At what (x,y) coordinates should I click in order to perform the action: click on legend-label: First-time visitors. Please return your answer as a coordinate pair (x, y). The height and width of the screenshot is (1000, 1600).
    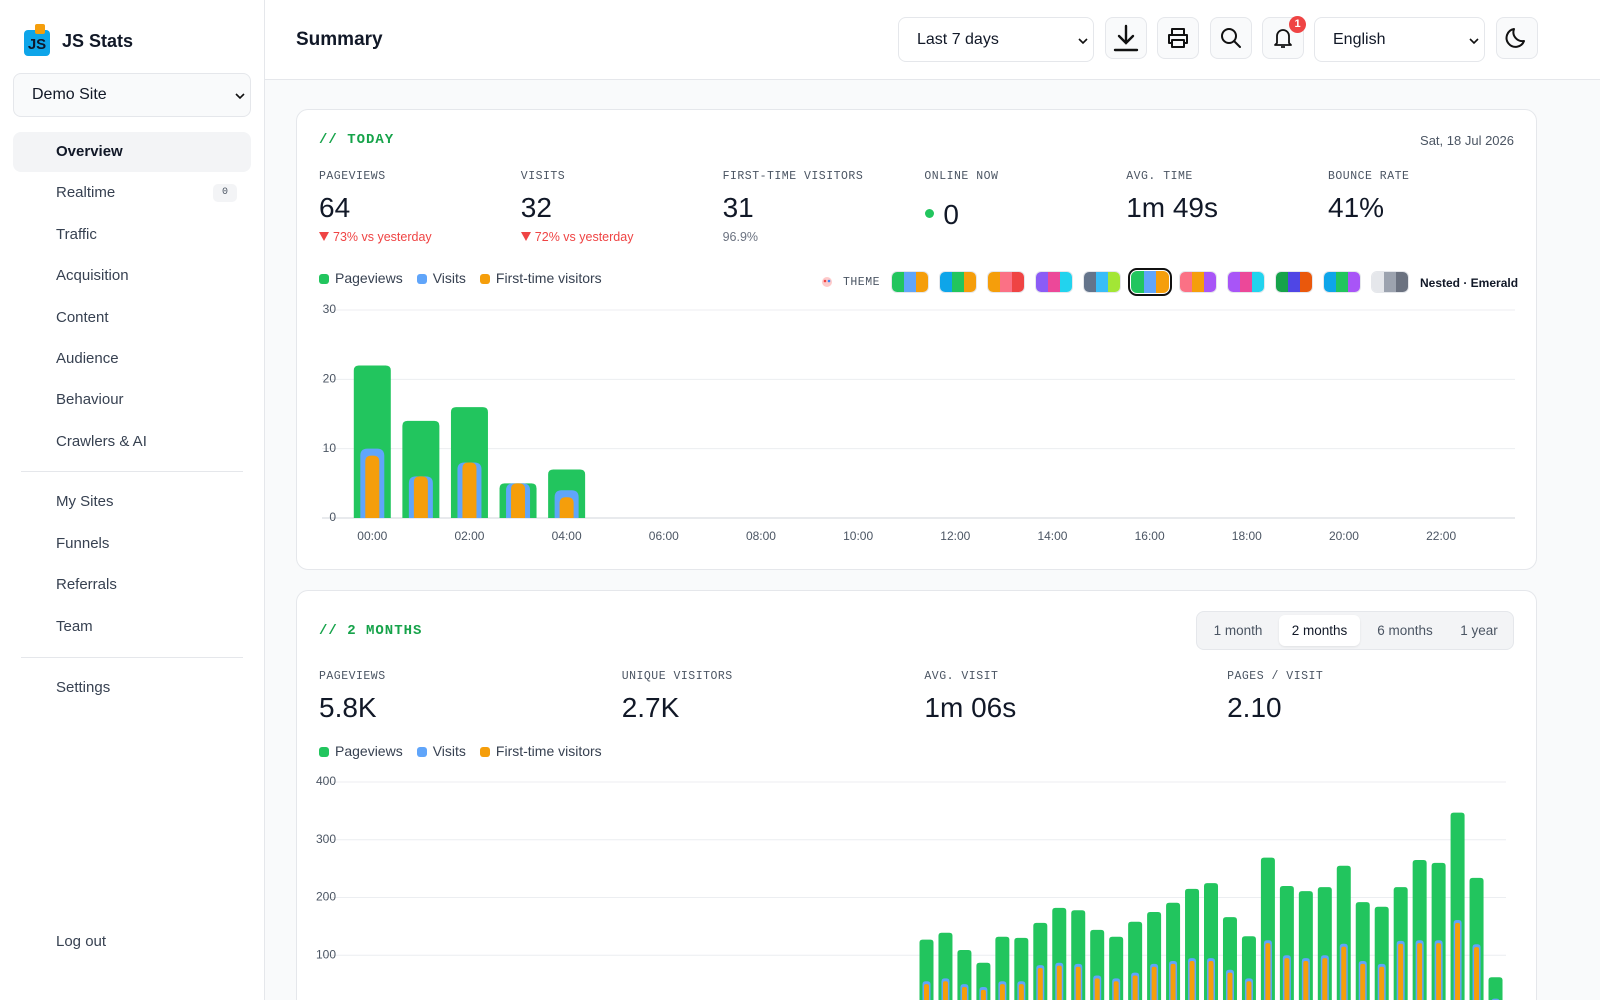
    Looking at the image, I should click on (548, 278).